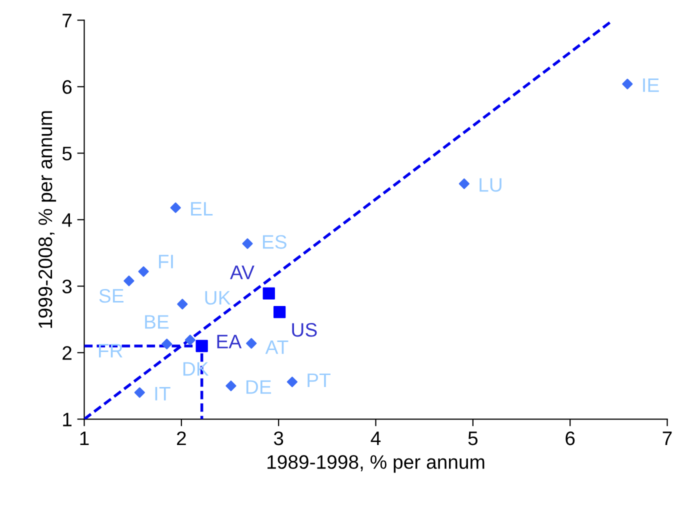 The height and width of the screenshot is (505, 674). What do you see at coordinates (67, 153) in the screenshot?
I see `y-tick-label: 5` at bounding box center [67, 153].